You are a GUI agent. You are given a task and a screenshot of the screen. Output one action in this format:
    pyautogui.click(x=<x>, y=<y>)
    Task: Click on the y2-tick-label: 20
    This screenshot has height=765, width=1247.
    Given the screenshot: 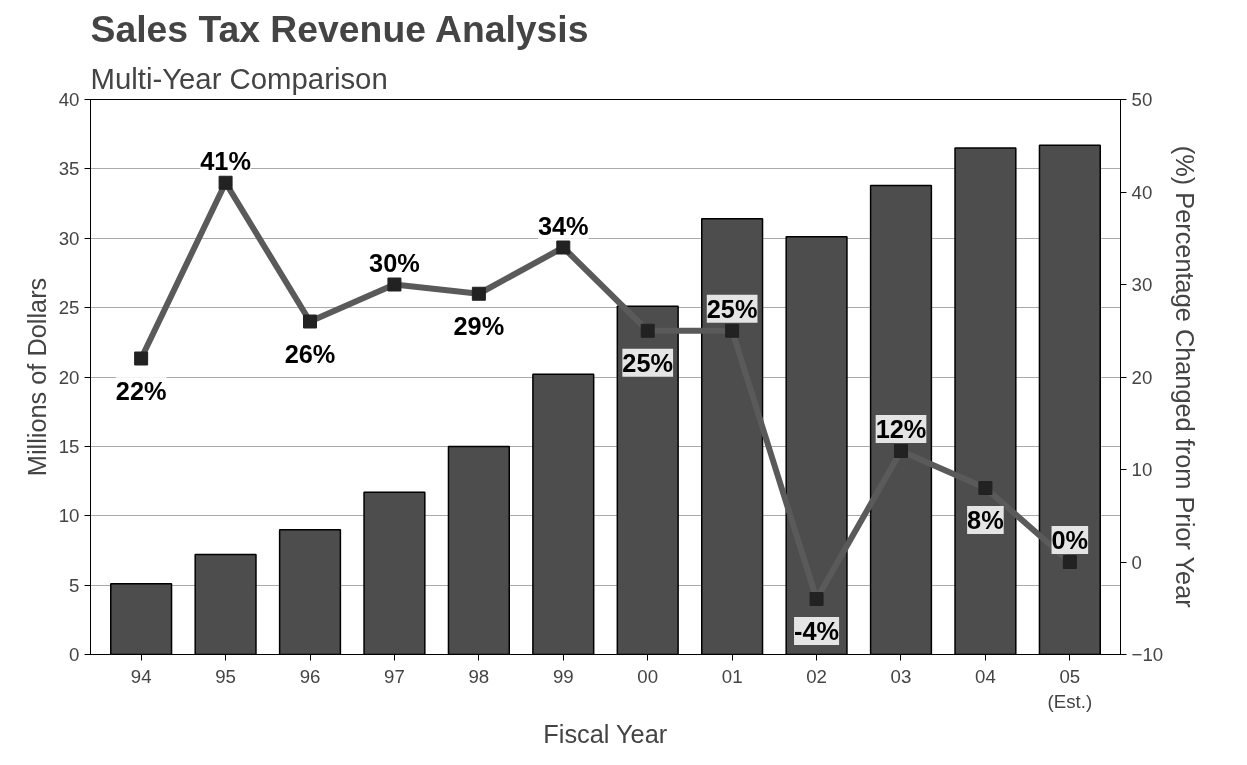 What is the action you would take?
    pyautogui.click(x=1142, y=377)
    